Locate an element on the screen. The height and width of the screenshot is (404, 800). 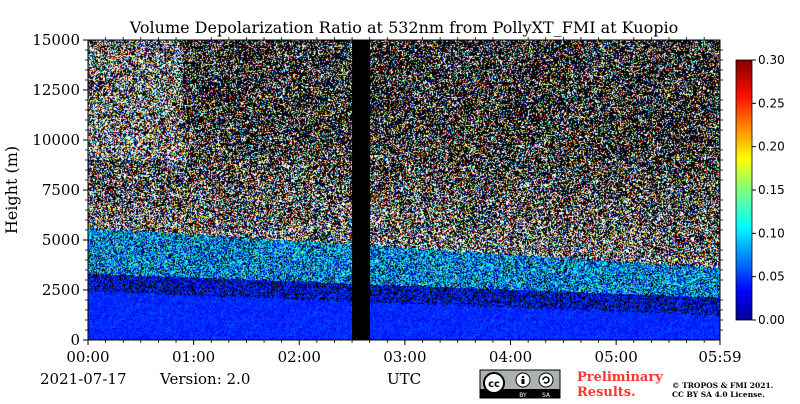
y-tick-label: 7500 is located at coordinates (61, 190).